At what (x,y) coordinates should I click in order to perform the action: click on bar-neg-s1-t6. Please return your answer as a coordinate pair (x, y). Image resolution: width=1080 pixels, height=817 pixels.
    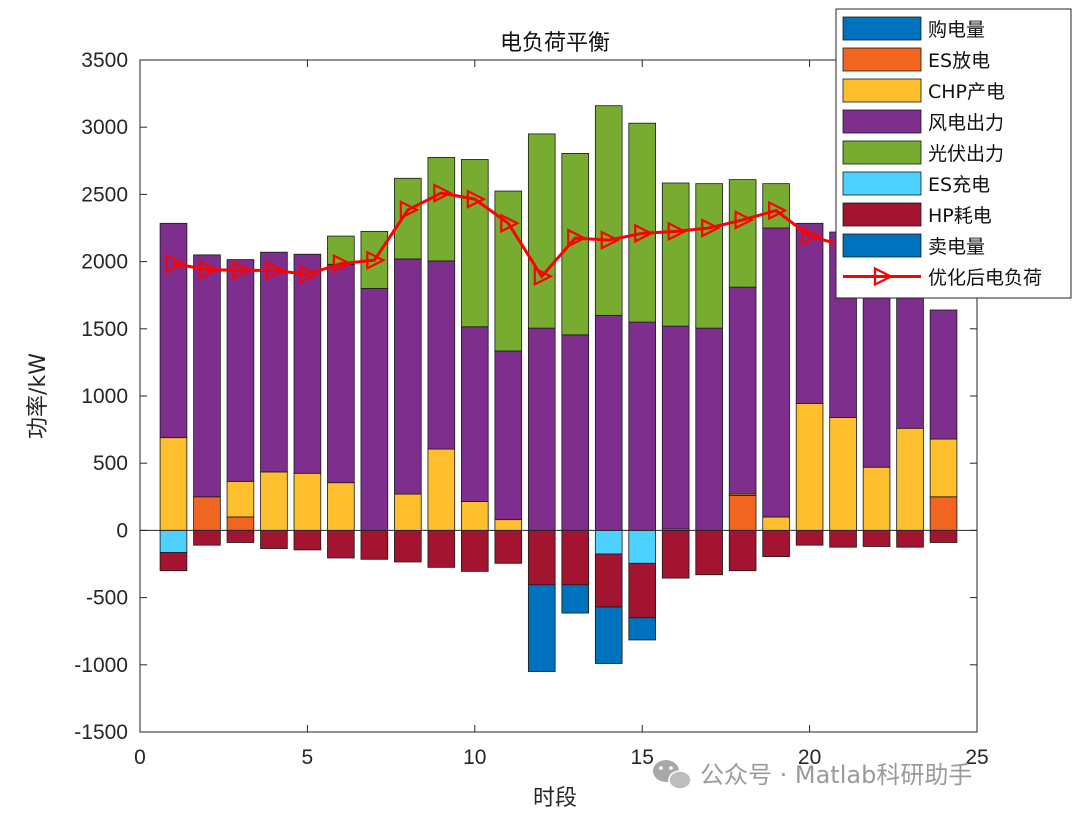
    Looking at the image, I should click on (341, 544).